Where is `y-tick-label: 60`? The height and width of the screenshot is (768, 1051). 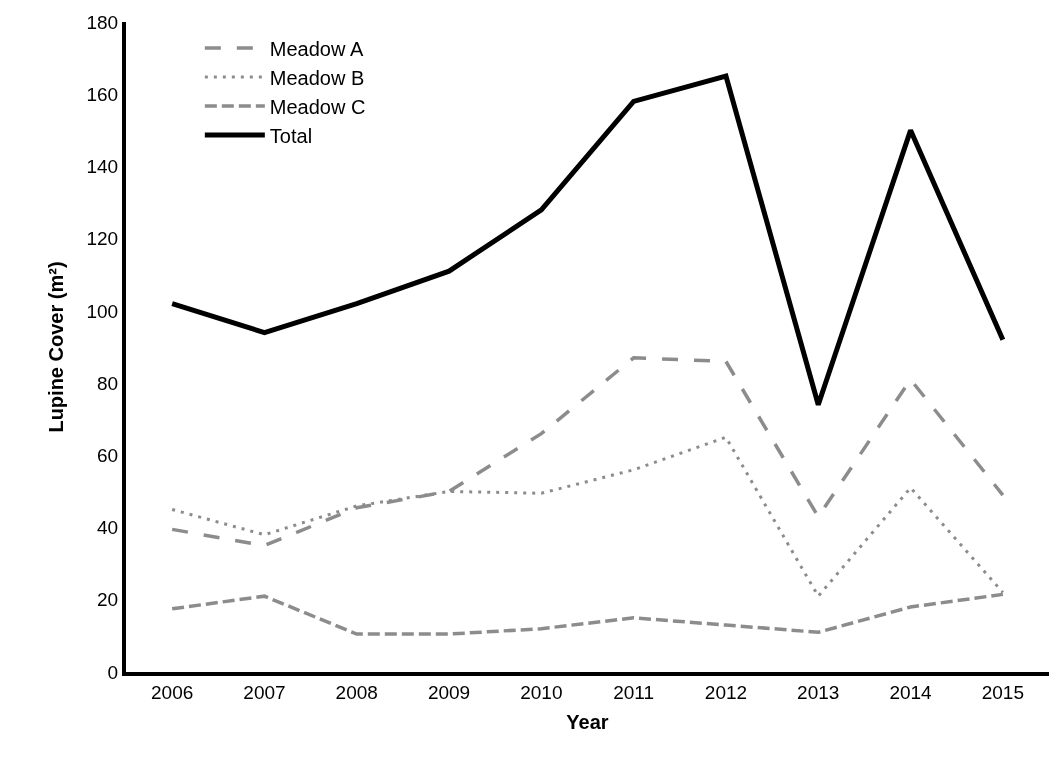
y-tick-label: 60 is located at coordinates (108, 455).